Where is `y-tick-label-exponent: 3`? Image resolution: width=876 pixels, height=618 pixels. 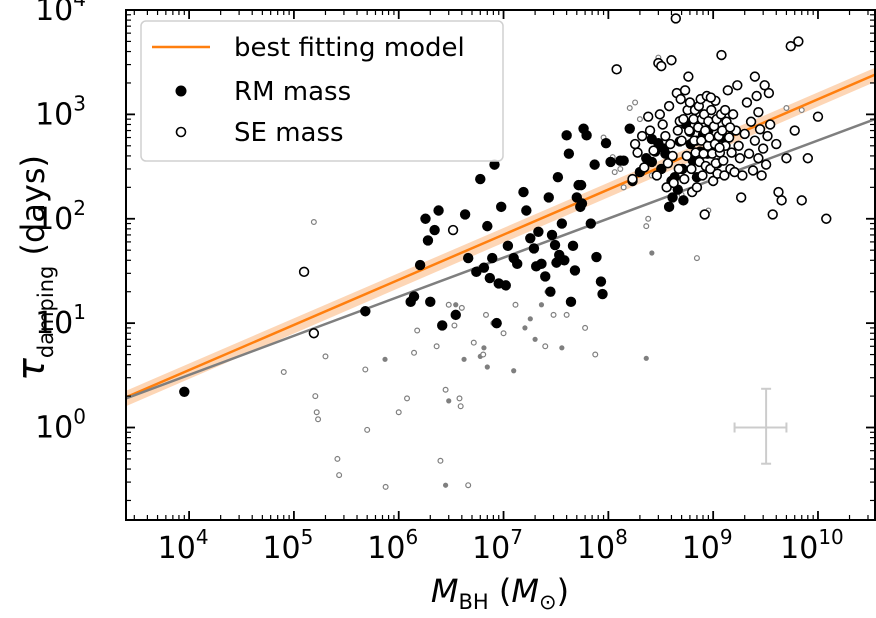 y-tick-label-exponent: 3 is located at coordinates (79, 103).